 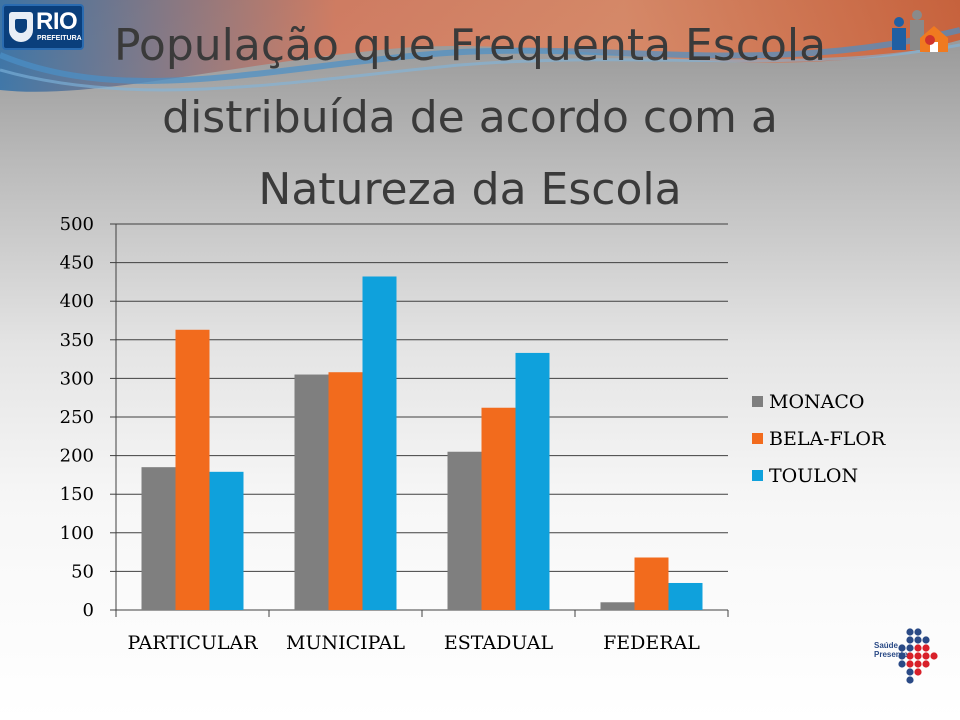 I want to click on x-tick-label: FEDERAL, so click(x=651, y=643).